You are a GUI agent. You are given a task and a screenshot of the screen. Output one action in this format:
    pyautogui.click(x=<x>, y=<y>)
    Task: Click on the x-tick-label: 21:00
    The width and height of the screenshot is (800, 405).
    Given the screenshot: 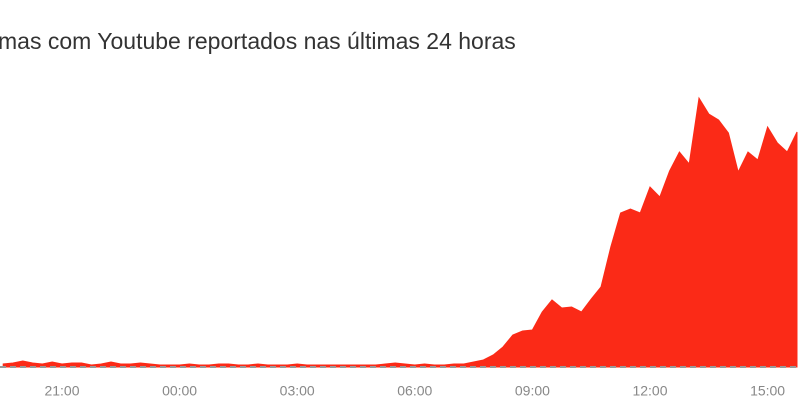 What is the action you would take?
    pyautogui.click(x=61, y=391)
    